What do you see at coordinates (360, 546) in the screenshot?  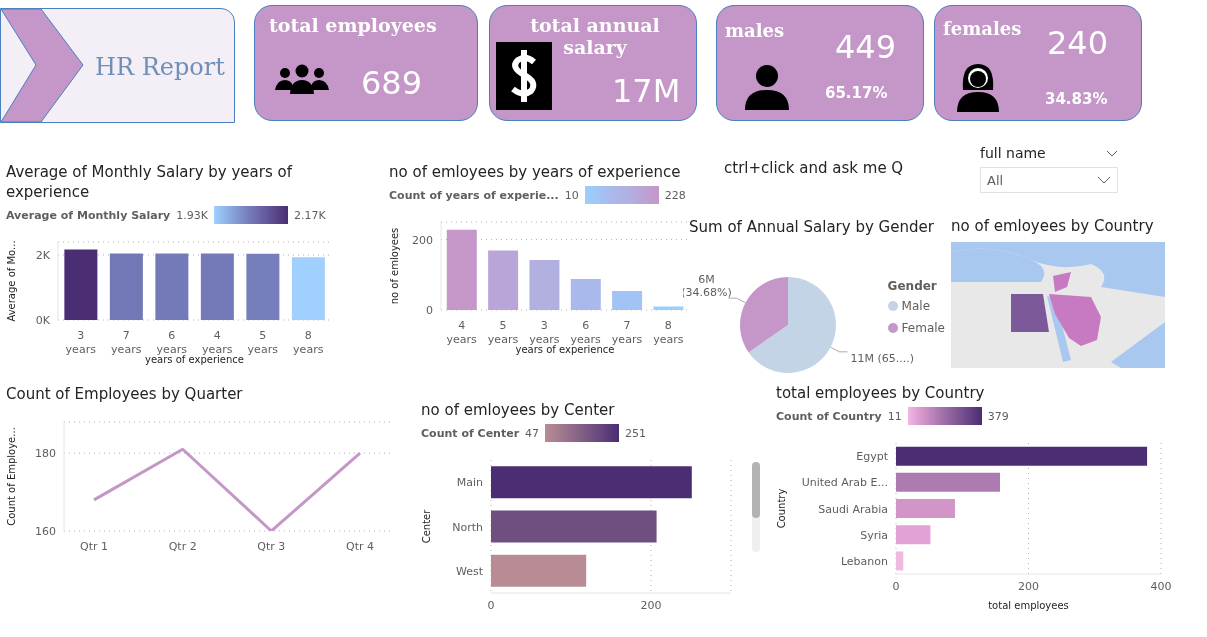 I see `x-tick-label: Qtr 4` at bounding box center [360, 546].